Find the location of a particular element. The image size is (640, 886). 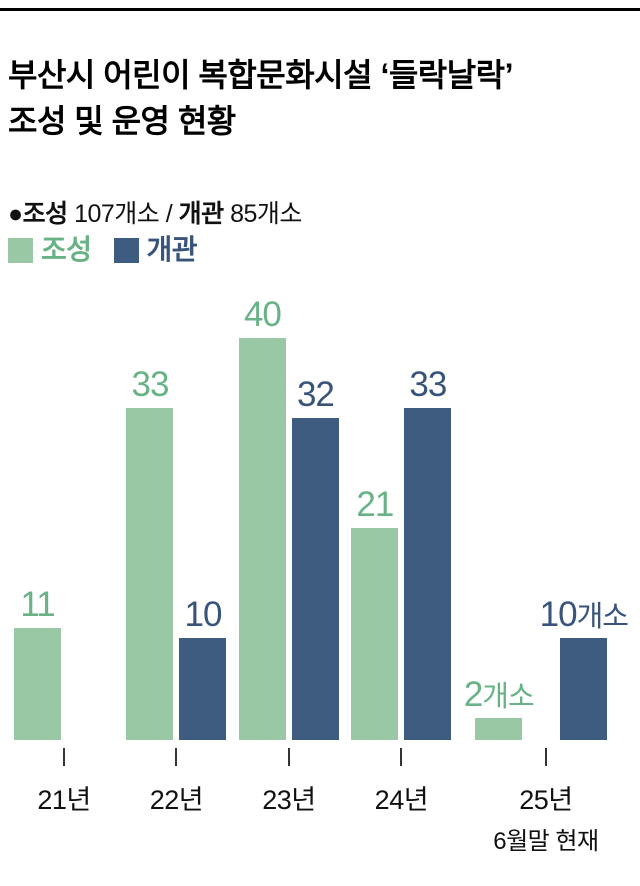

x-axis-label: 25년 is located at coordinates (546, 800).